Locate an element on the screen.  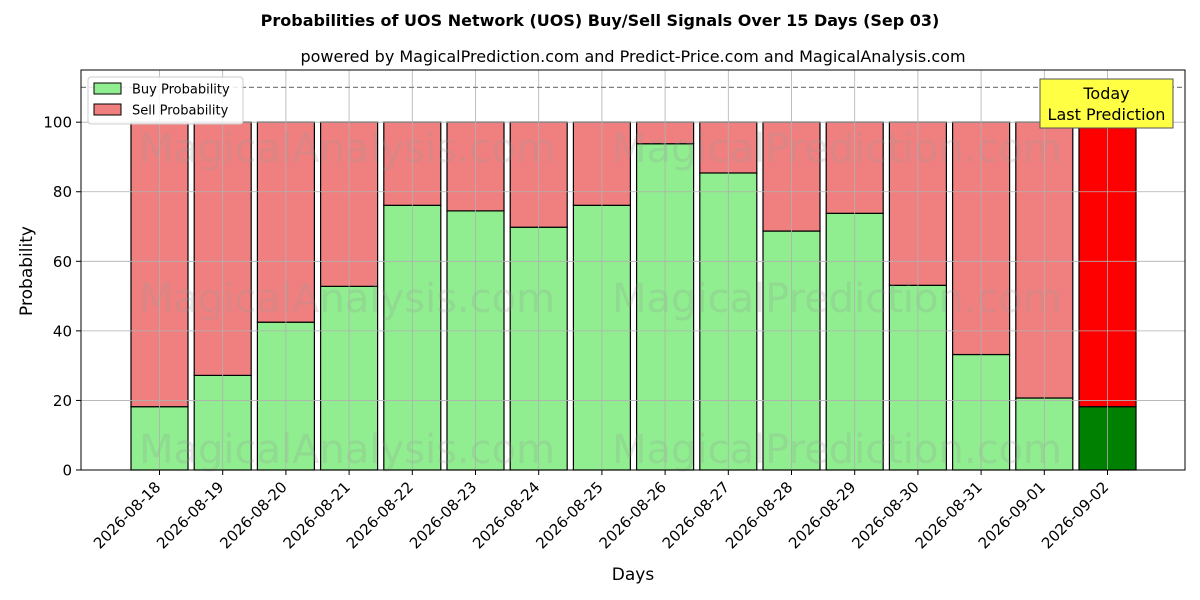
x-tick-label: 2026-08-29 is located at coordinates (822, 515).